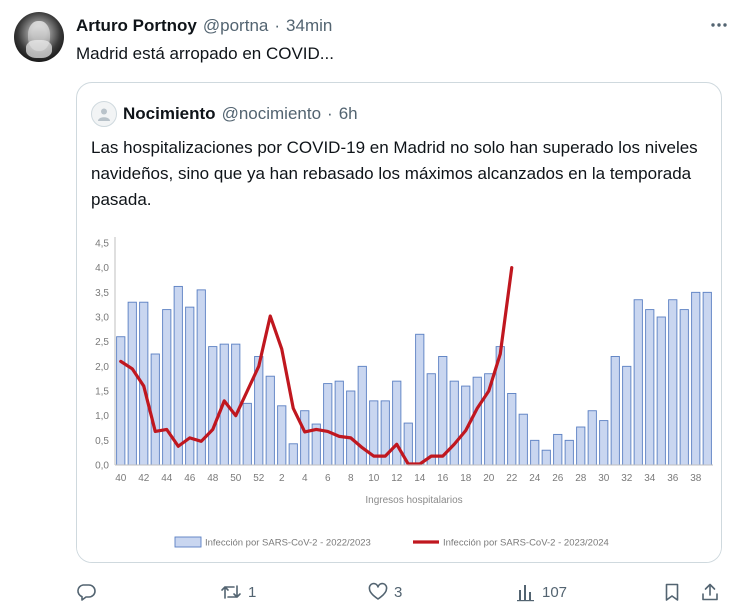  Describe the element at coordinates (558, 478) in the screenshot. I see `x-tick-label: 26` at that location.